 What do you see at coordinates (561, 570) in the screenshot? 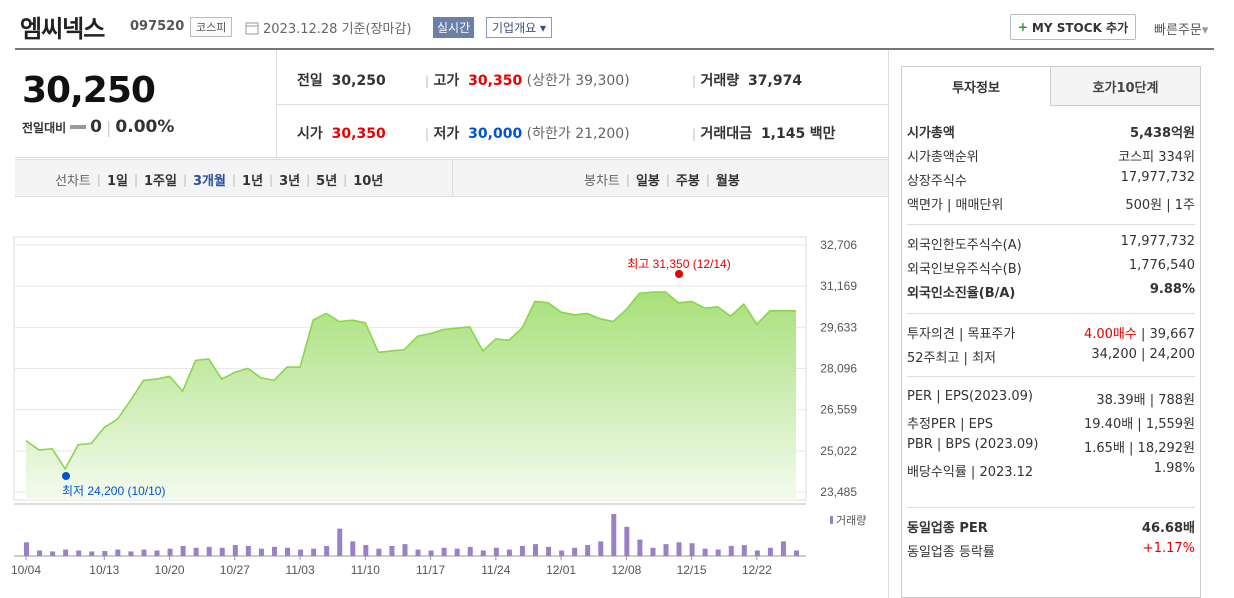
I see `x-tick-label: 12/01` at bounding box center [561, 570].